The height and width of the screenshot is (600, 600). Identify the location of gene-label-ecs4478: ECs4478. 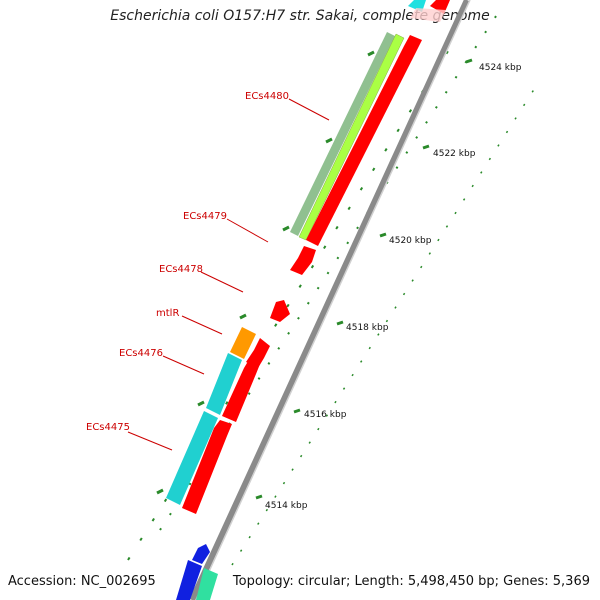
(181, 269).